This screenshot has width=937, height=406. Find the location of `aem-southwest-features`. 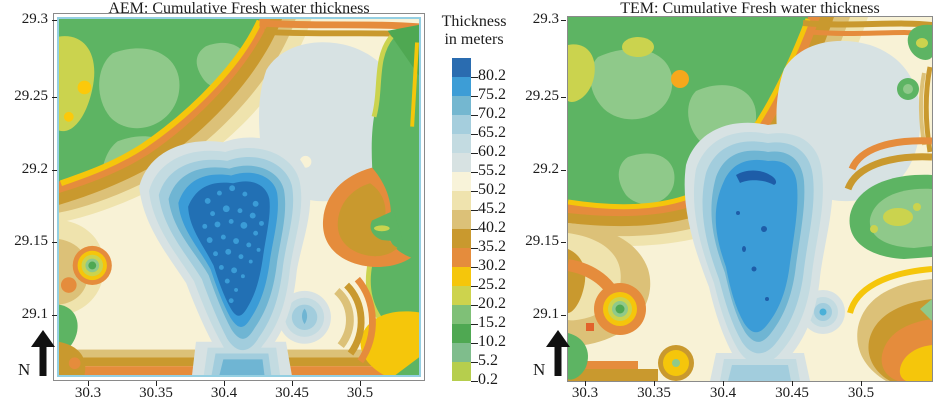

aem-southwest-features is located at coordinates (85, 297).